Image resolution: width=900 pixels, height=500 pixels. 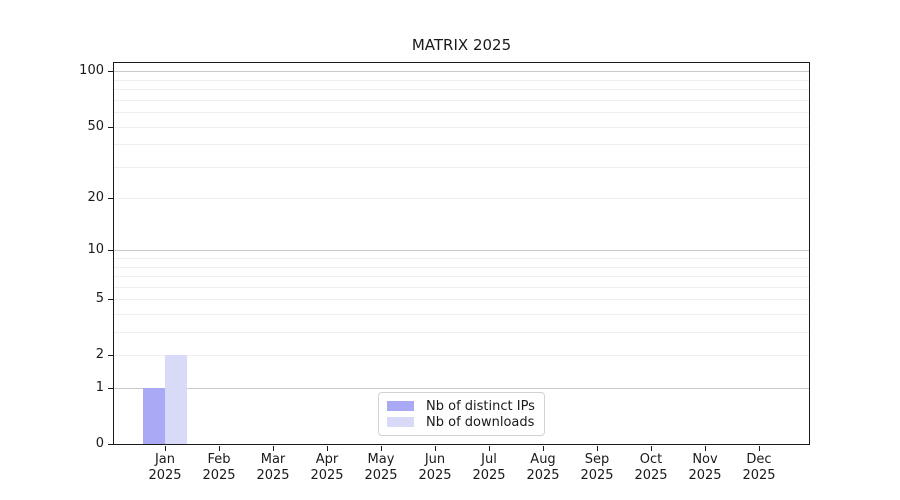 I want to click on y-tick-label: 2, so click(x=99, y=355).